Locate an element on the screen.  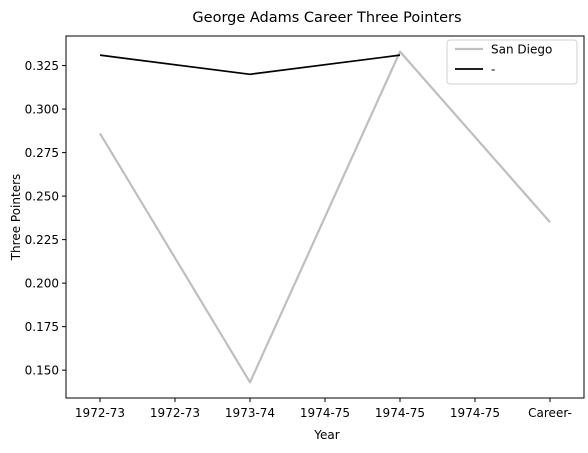
y-tick-label: 0.325 is located at coordinates (42, 66).